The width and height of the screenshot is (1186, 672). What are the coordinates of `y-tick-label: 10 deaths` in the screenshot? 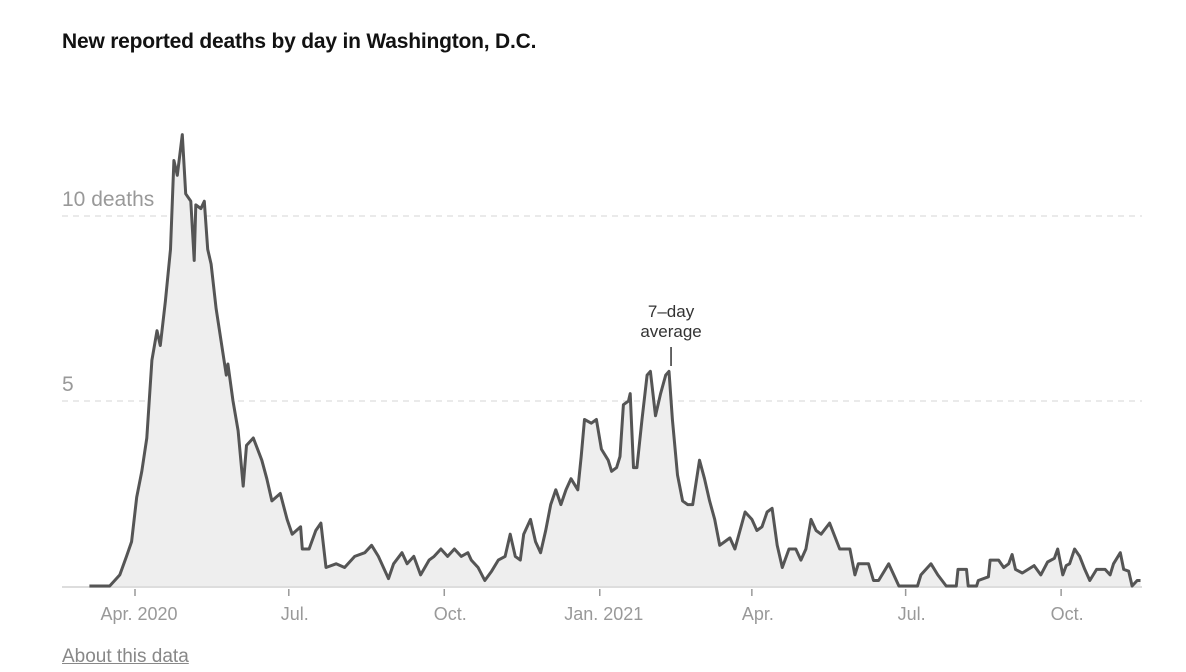 It's located at (108, 199).